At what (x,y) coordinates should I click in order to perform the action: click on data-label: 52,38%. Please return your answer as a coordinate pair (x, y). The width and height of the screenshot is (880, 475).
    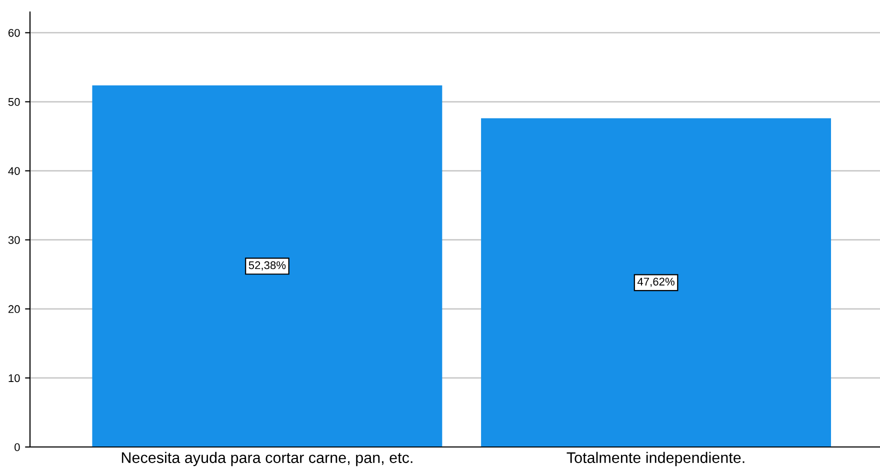
    Looking at the image, I should click on (267, 265).